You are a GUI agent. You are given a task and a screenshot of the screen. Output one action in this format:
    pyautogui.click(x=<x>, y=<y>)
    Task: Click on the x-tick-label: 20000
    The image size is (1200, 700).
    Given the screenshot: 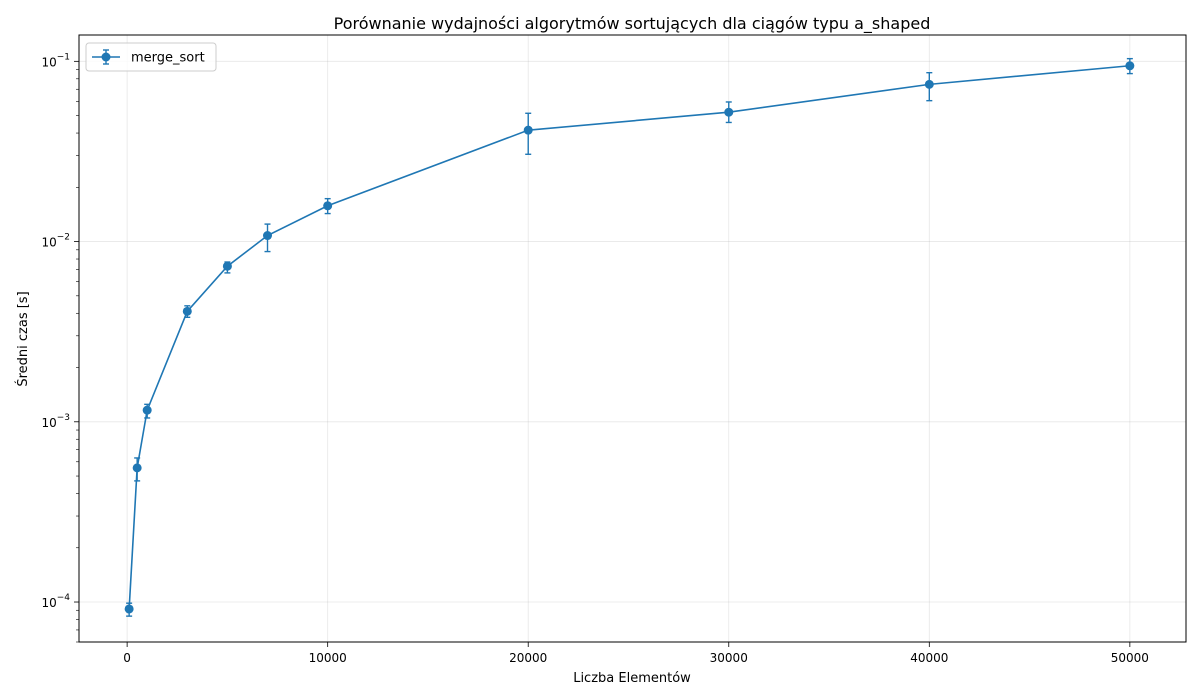 What is the action you would take?
    pyautogui.click(x=528, y=658)
    